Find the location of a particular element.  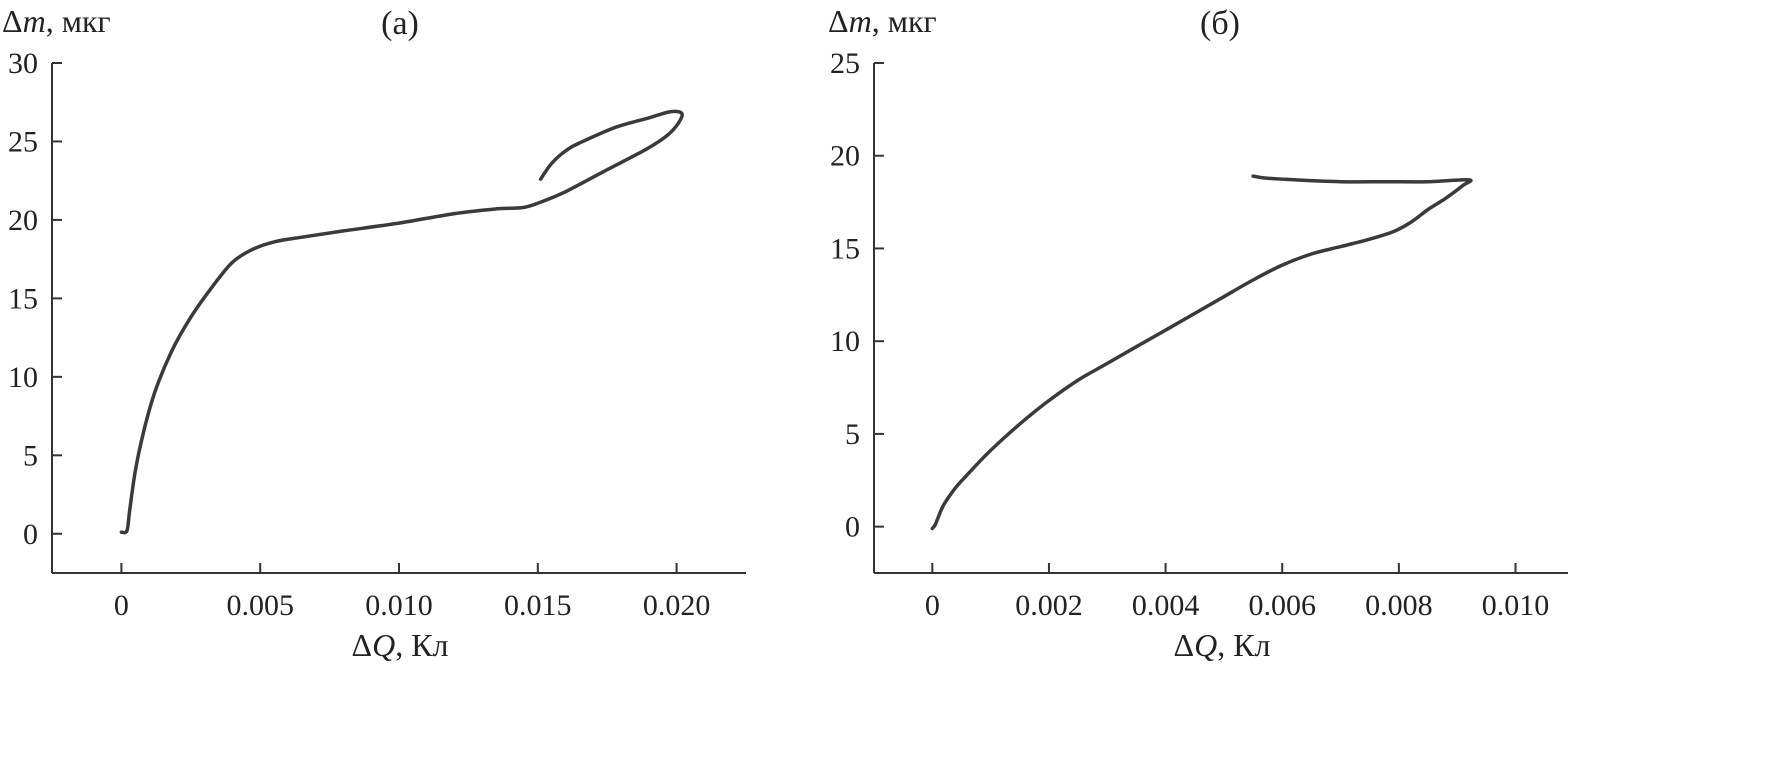

series-line is located at coordinates (1201, 352).